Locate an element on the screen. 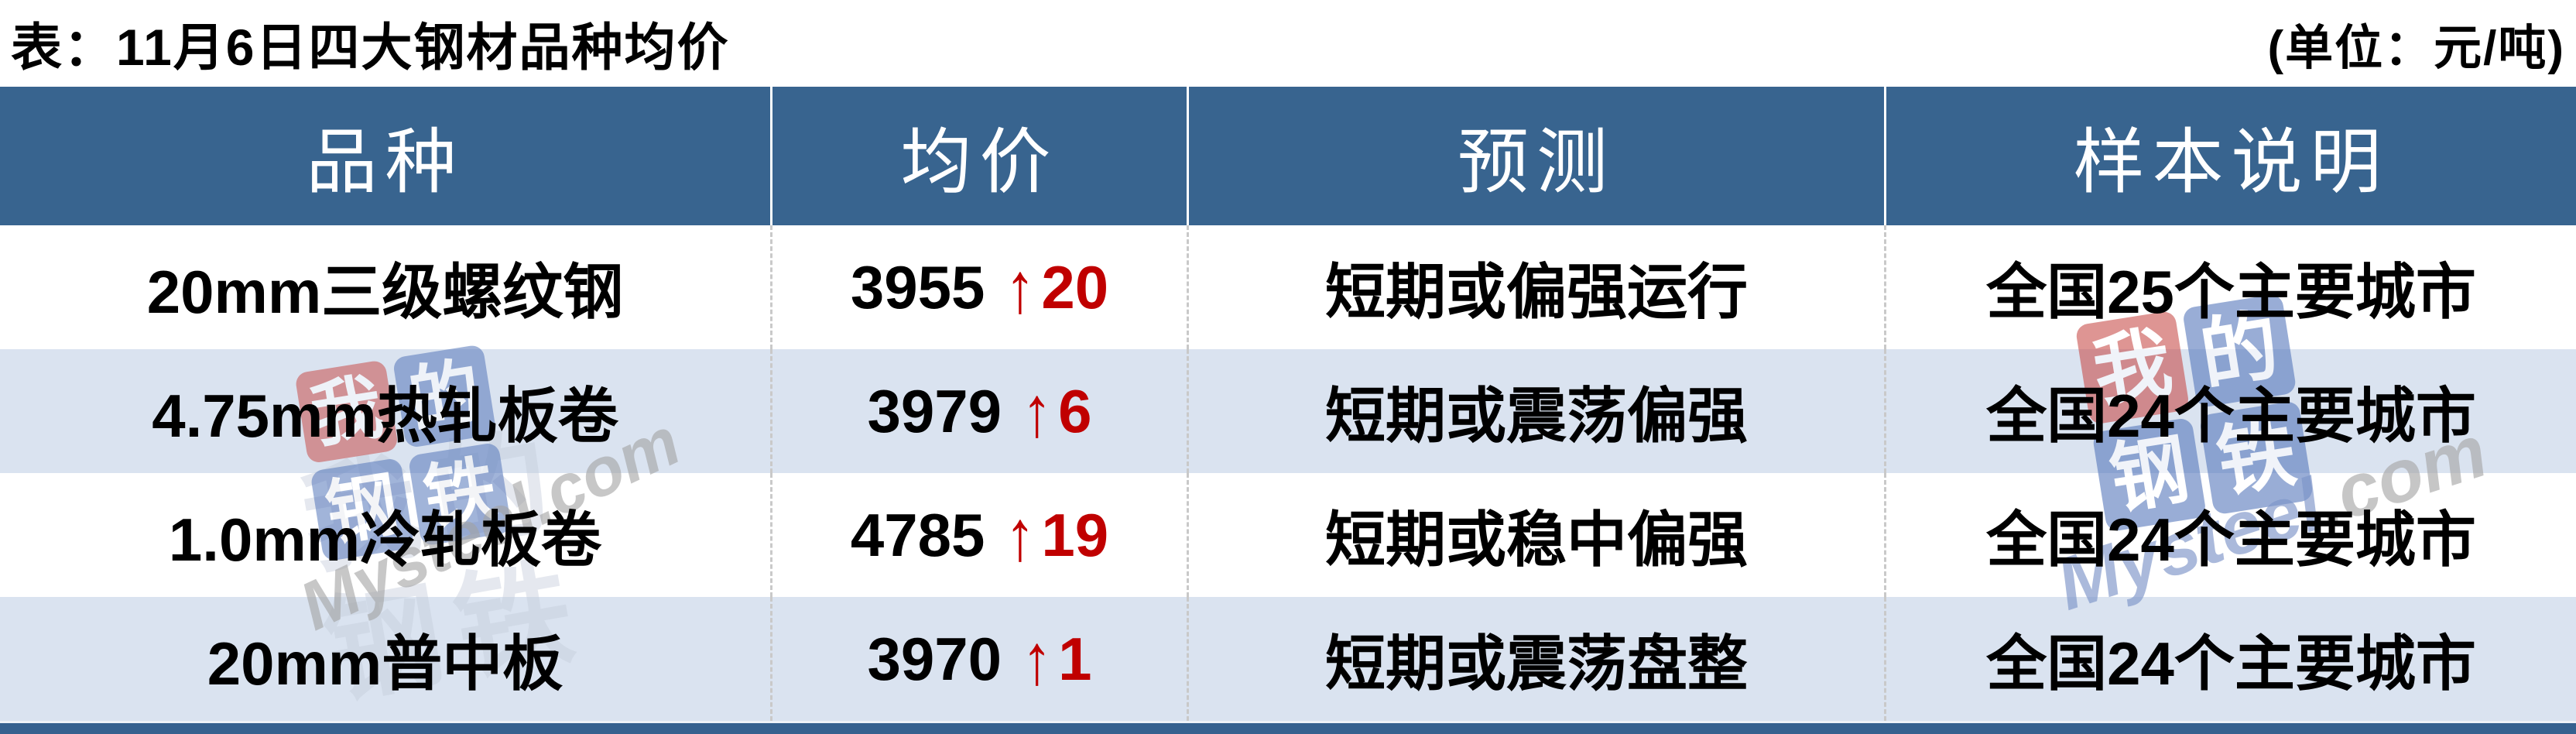 The width and height of the screenshot is (2576, 734). unit-label: (单位：元/吨) is located at coordinates (2416, 48).